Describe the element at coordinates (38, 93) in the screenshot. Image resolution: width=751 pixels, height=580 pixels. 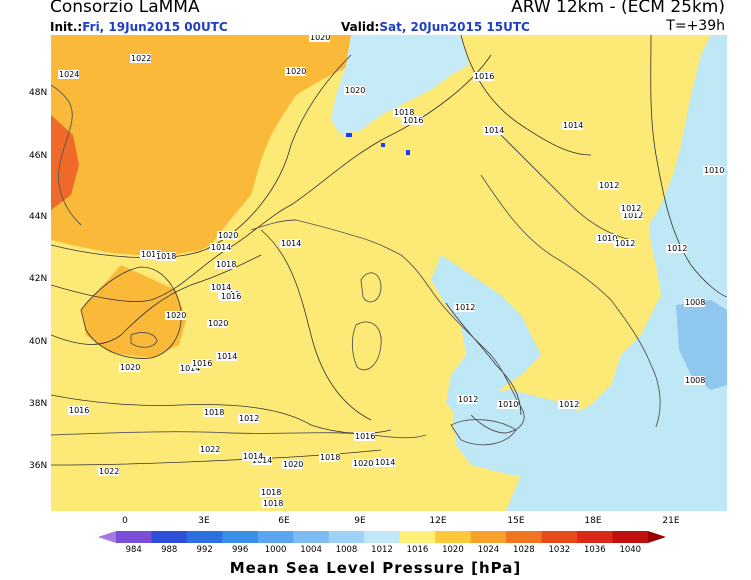
I see `lat-label-48n: 48N` at that location.